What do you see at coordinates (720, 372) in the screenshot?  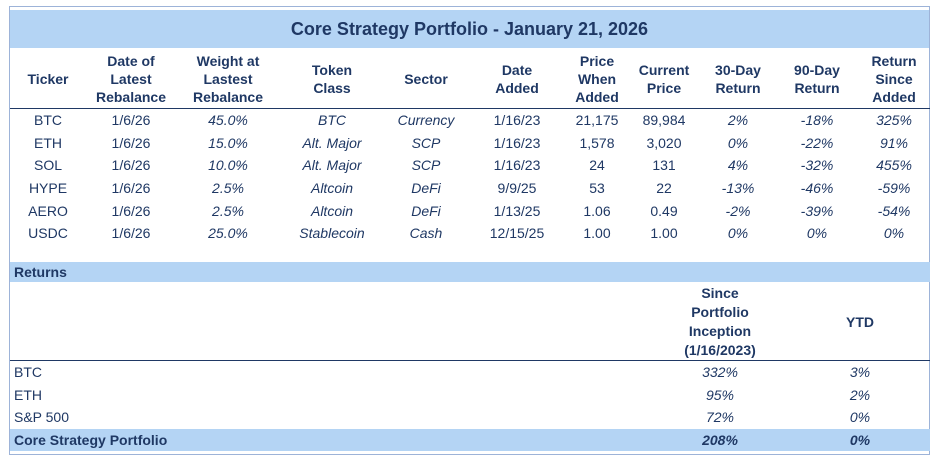 I see `since-inception-cell: 332%` at bounding box center [720, 372].